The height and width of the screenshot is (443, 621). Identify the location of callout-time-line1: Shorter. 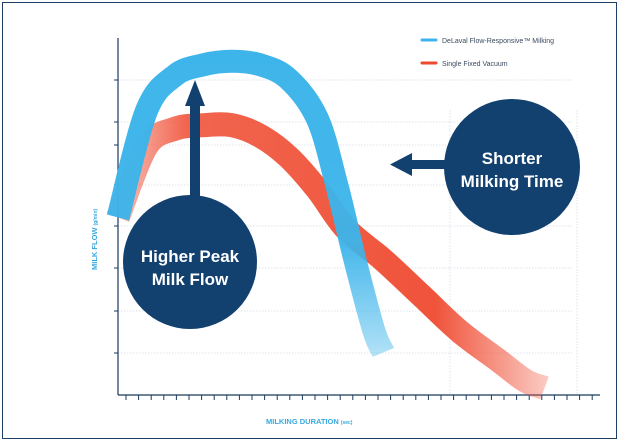
(512, 158).